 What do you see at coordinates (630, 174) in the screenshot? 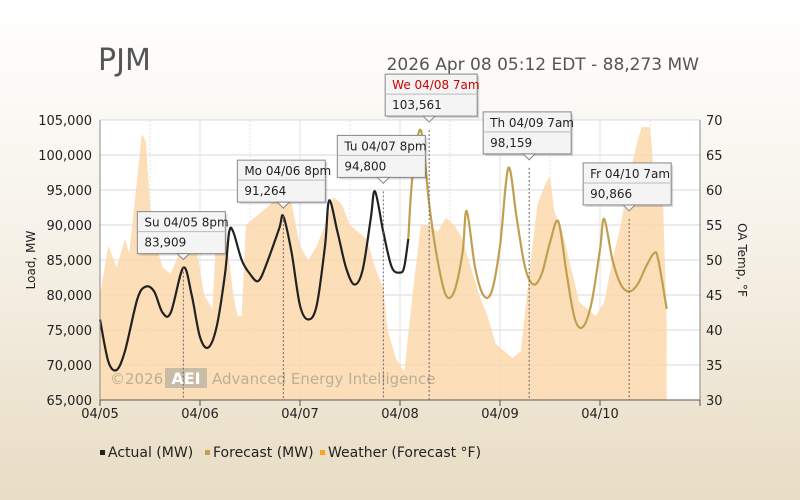
I see `callout-date: Fr 04/10 7am` at bounding box center [630, 174].